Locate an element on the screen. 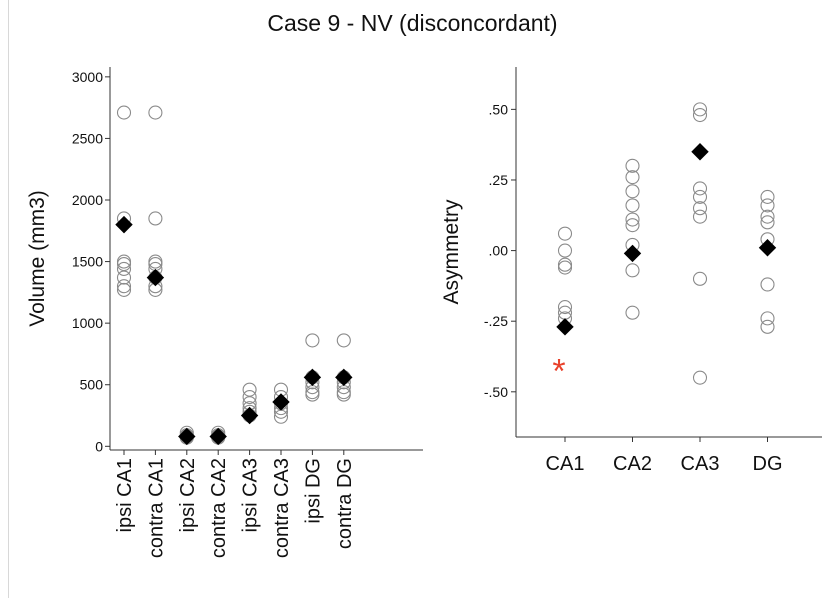 This screenshot has height=598, width=825. chart-title: Case 9 - NV (disconcordant) is located at coordinates (412, 23).